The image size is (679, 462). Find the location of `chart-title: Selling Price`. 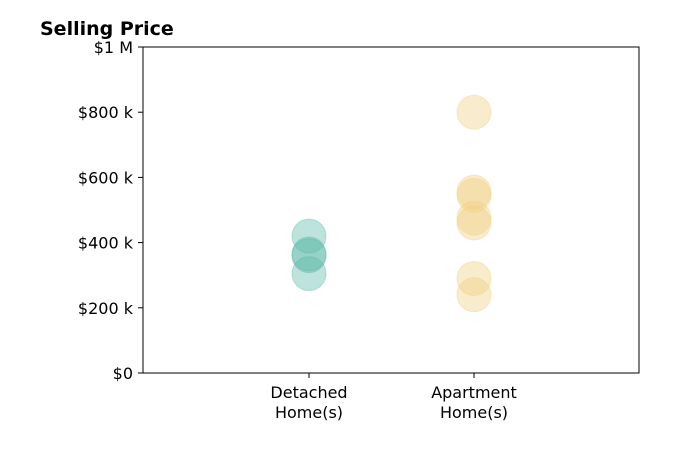

chart-title: Selling Price is located at coordinates (107, 29).